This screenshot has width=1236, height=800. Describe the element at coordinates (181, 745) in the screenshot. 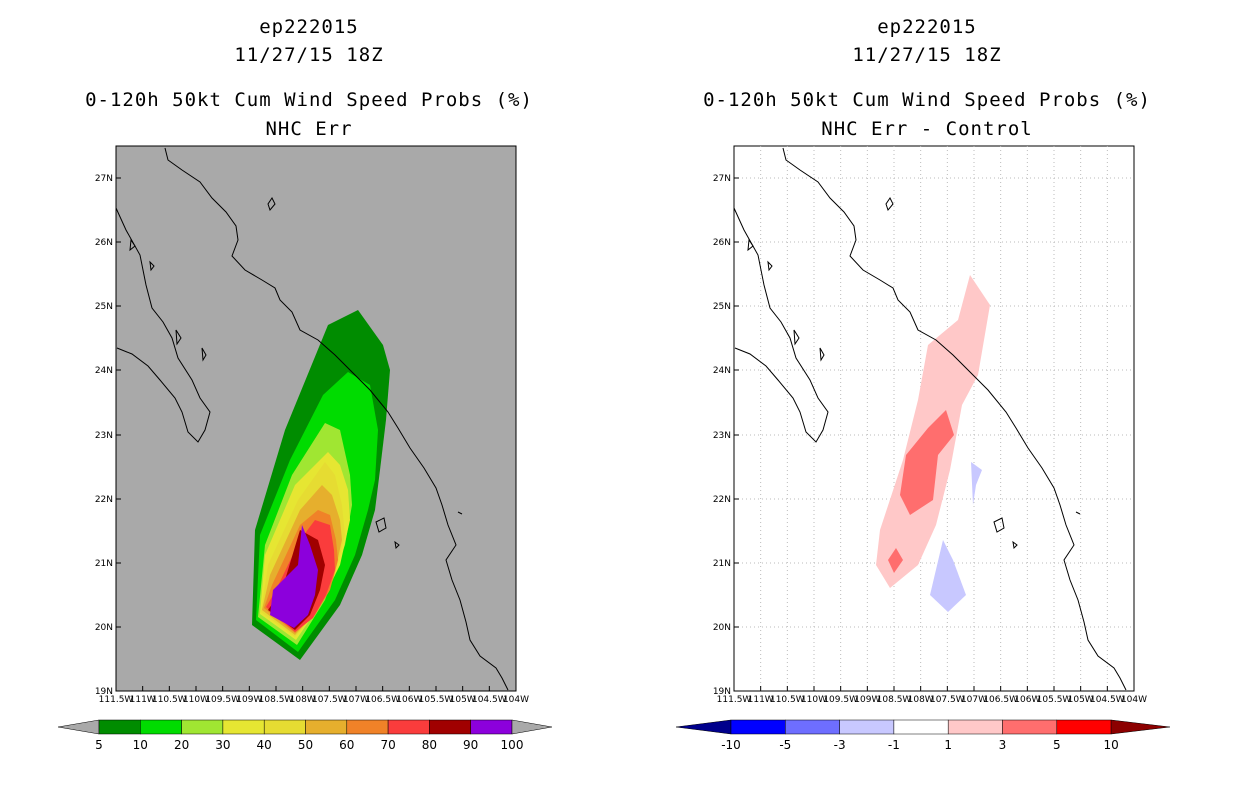

I see `colorbar-label: 20` at that location.